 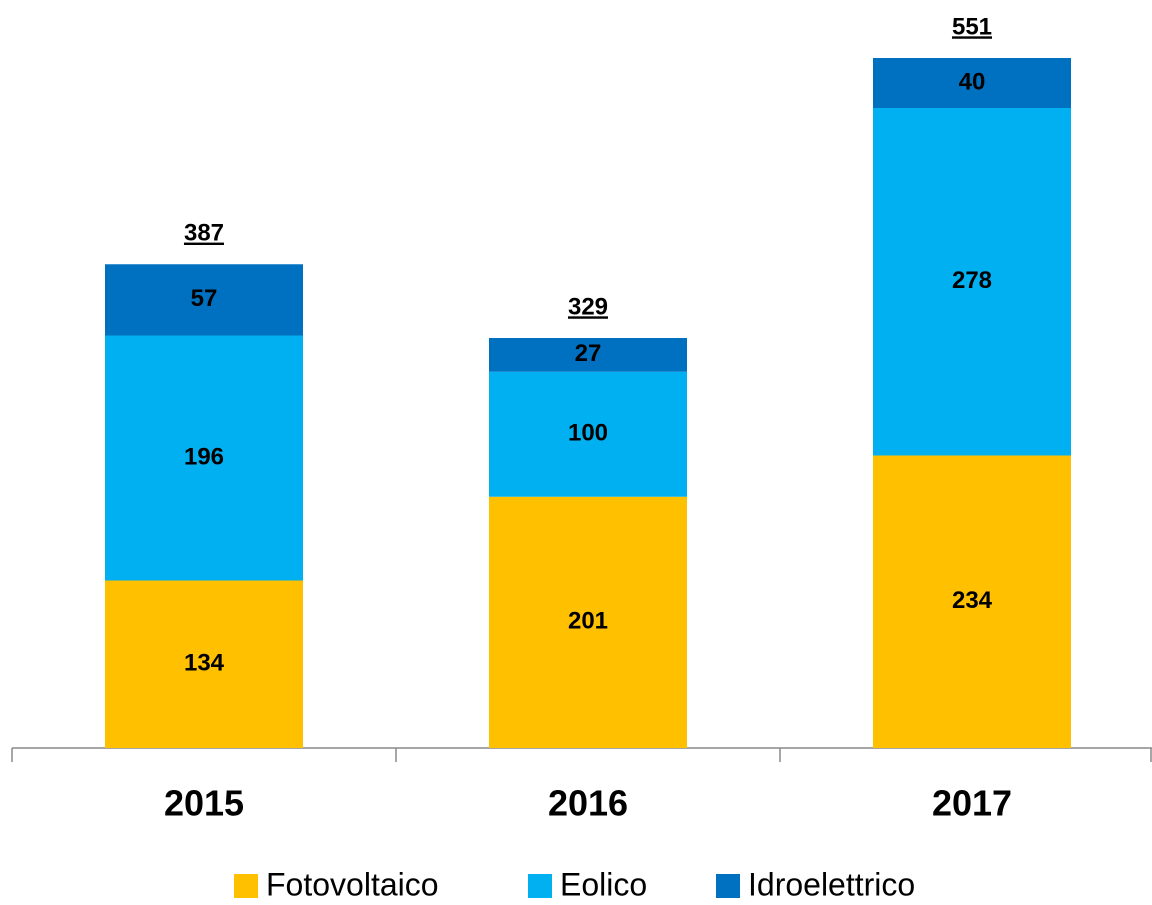 I want to click on x-tick-label: 2017, so click(x=972, y=803).